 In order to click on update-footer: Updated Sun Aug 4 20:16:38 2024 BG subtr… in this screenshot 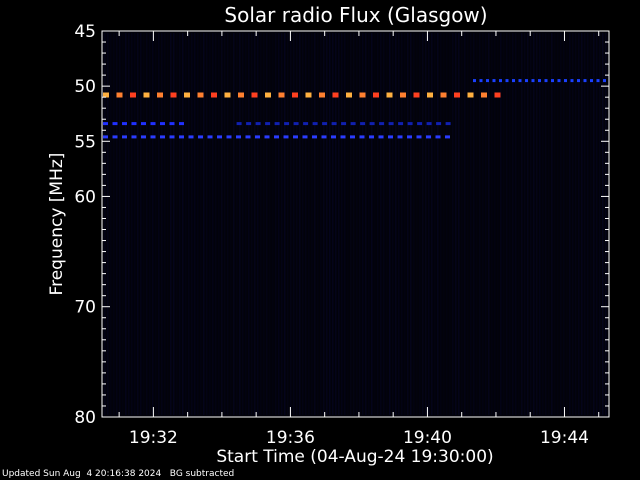, I will do `click(118, 474)`.